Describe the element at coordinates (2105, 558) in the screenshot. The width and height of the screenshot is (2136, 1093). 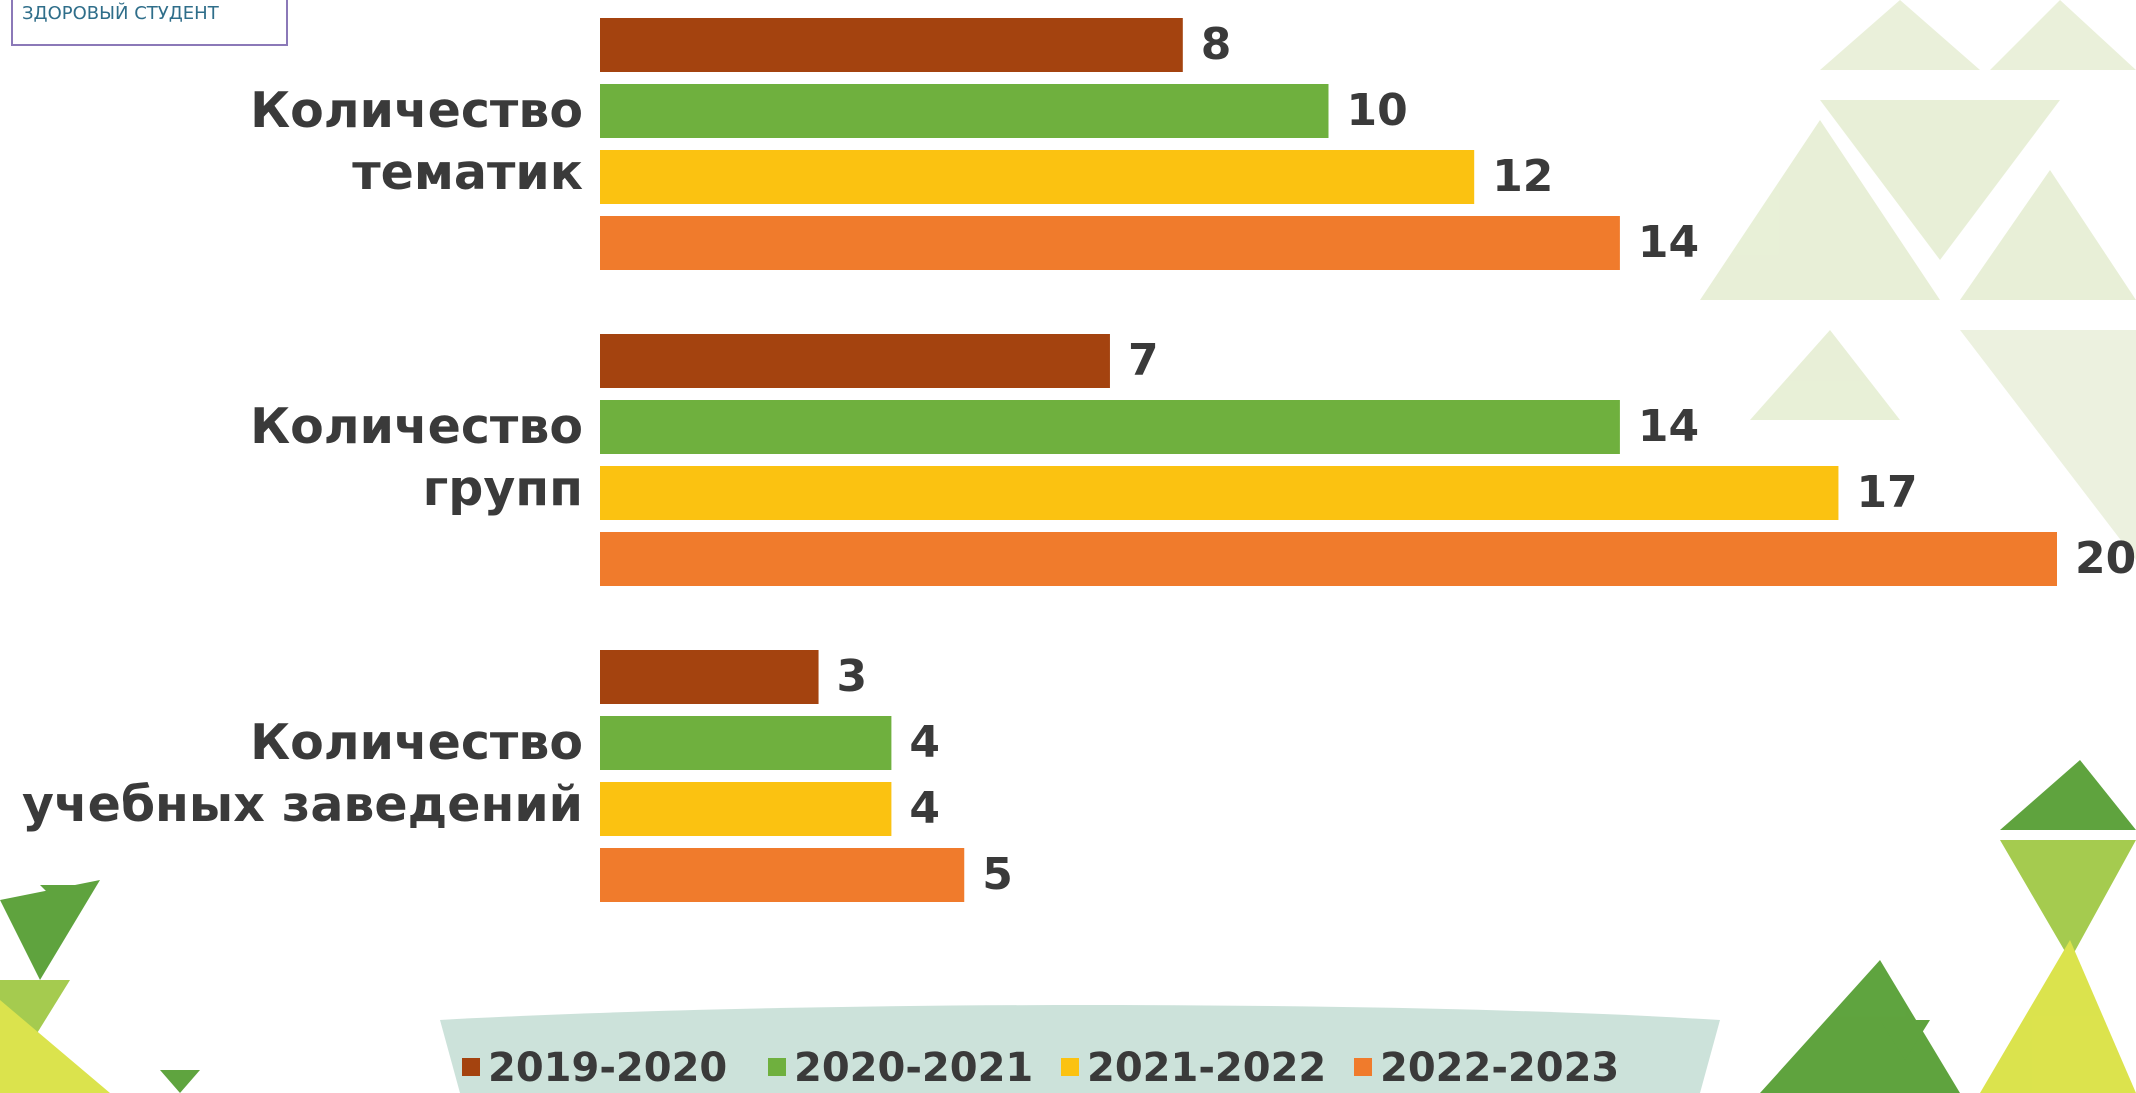
I see `data-label: 20` at that location.